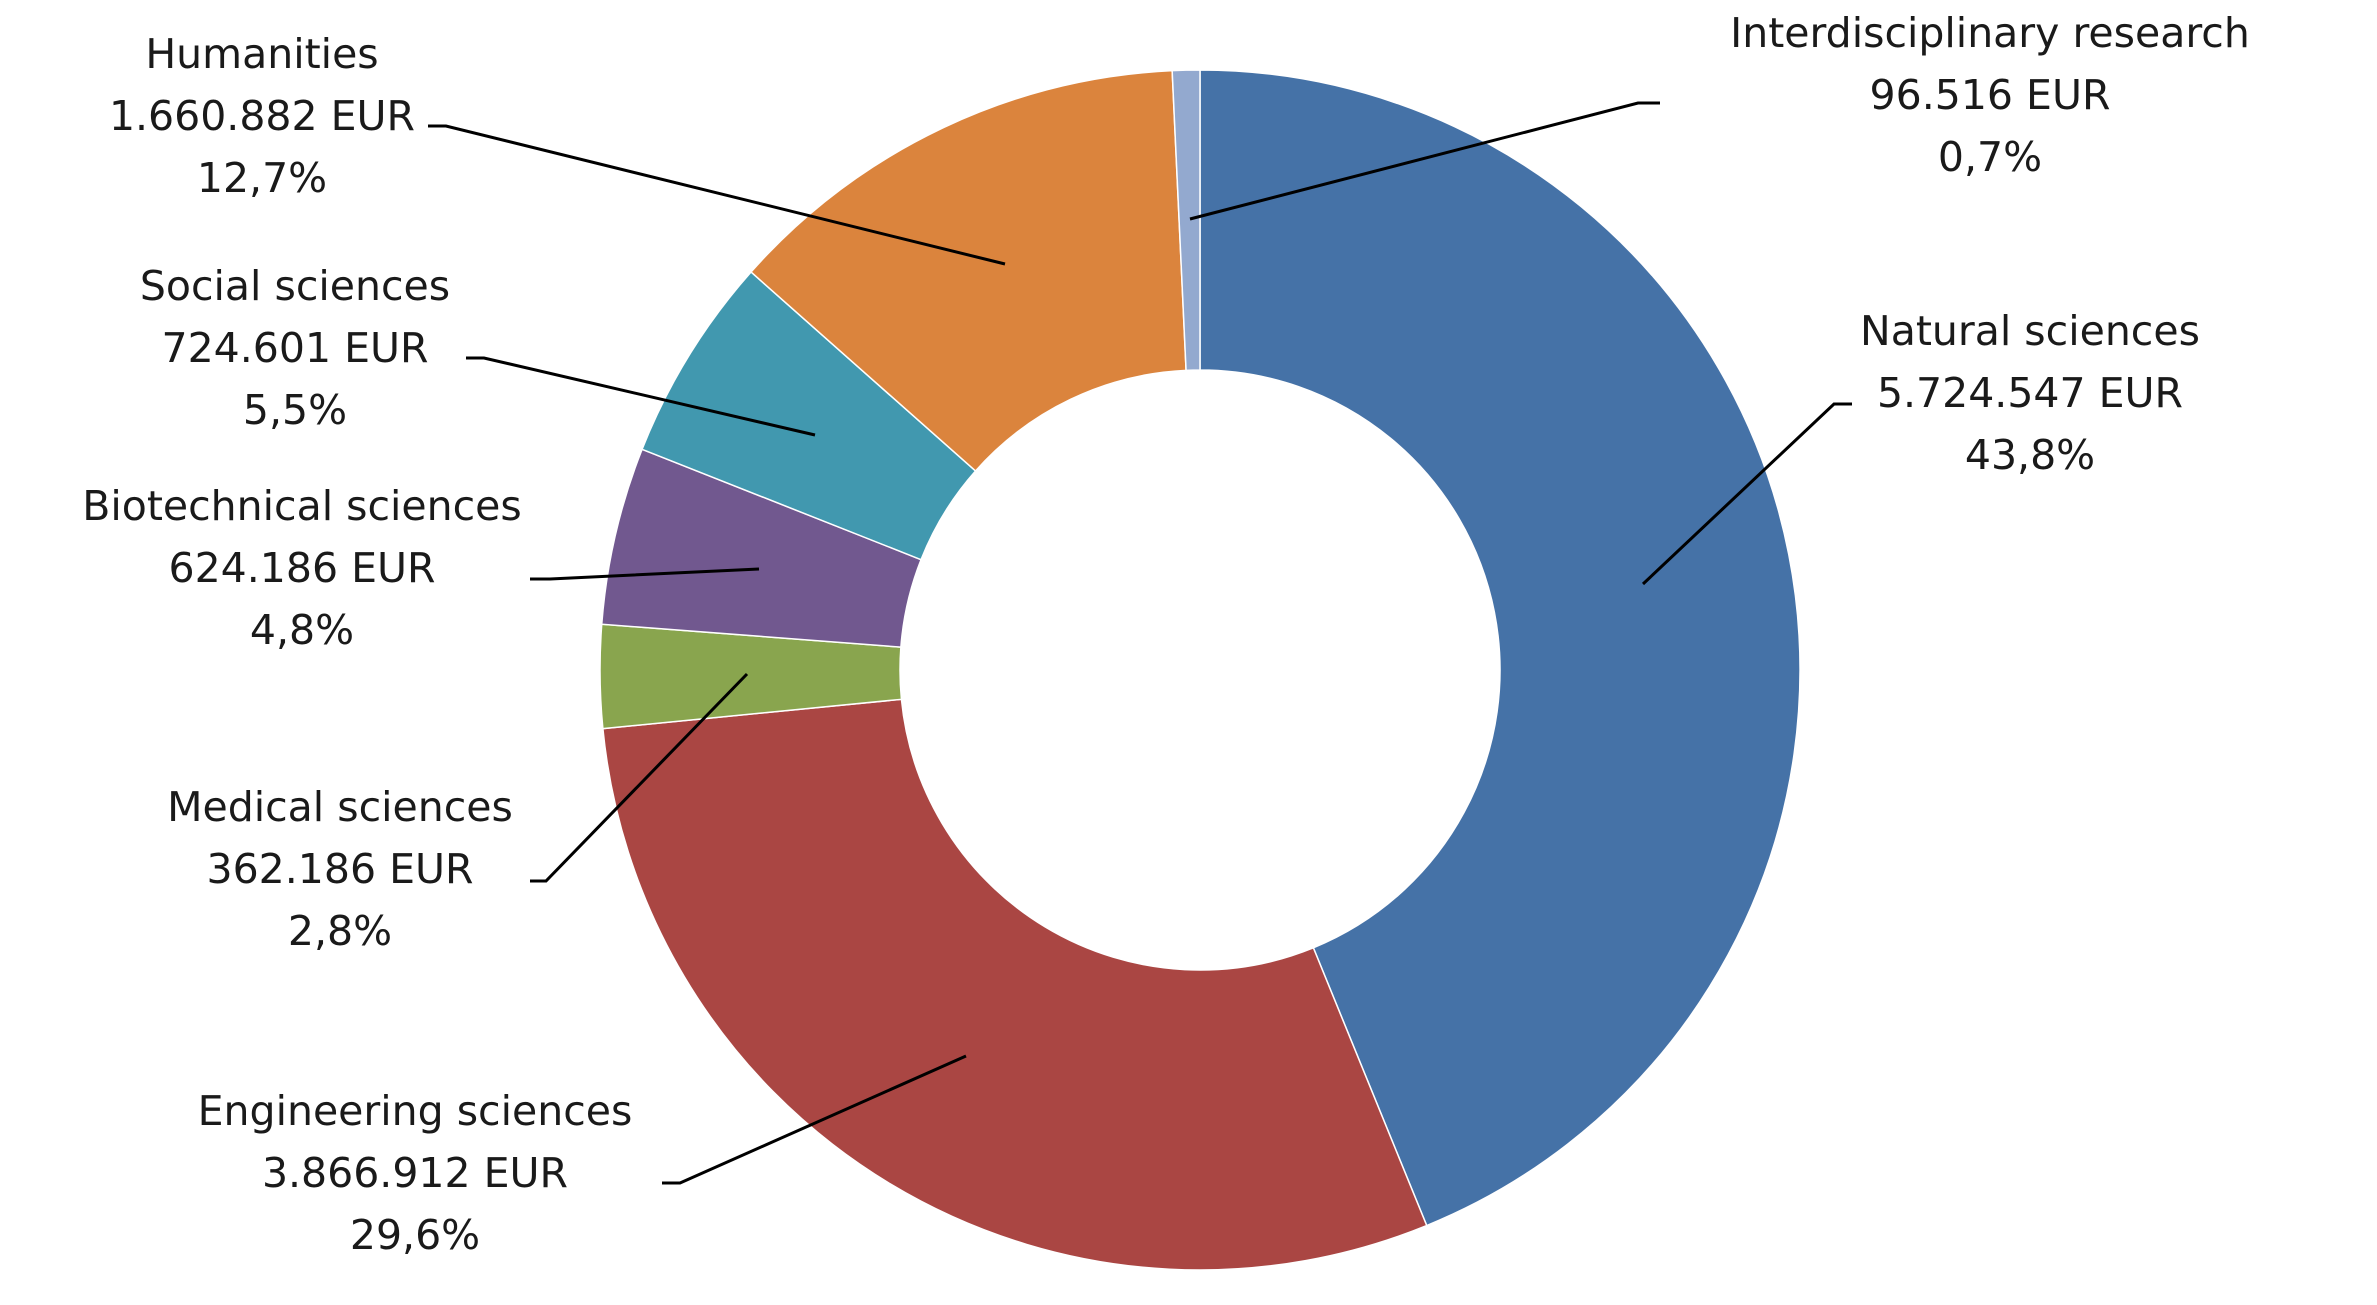  I want to click on label-name-interdisciplinary-research: Interdisciplinary research, so click(1990, 33).